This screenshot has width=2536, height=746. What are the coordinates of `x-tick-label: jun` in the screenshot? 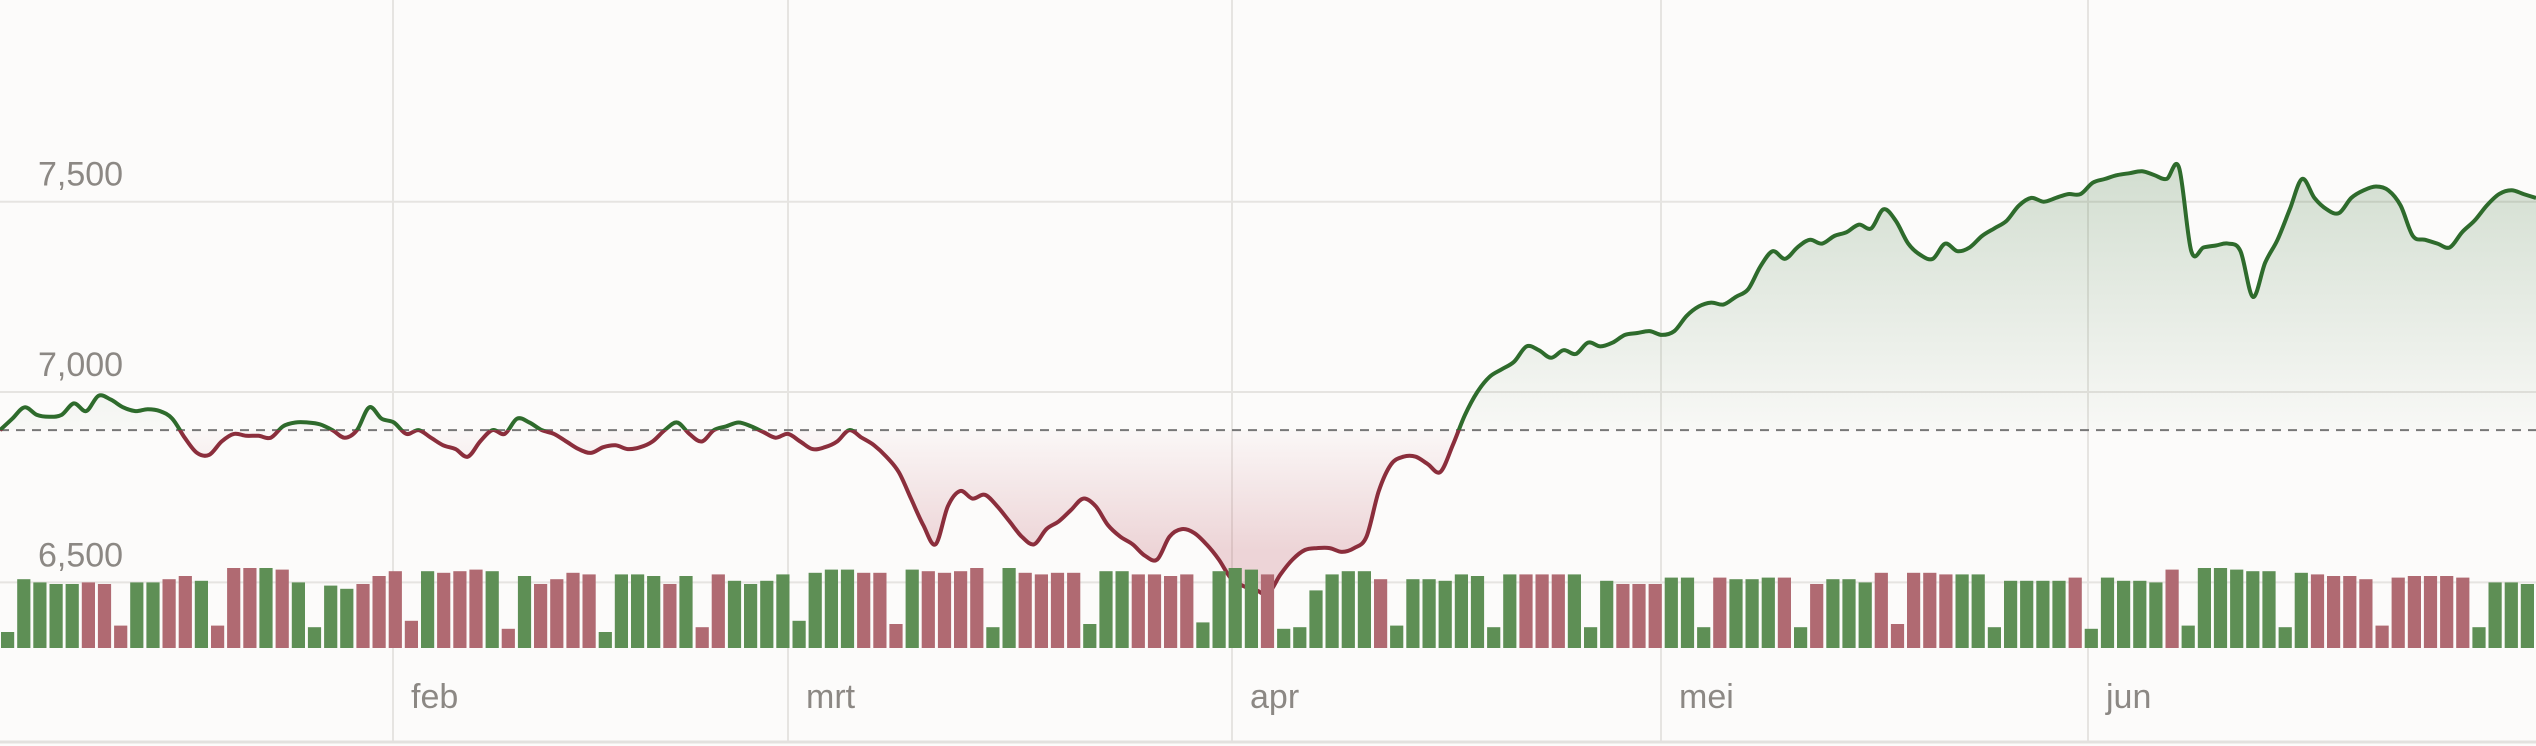 It's located at (2128, 697).